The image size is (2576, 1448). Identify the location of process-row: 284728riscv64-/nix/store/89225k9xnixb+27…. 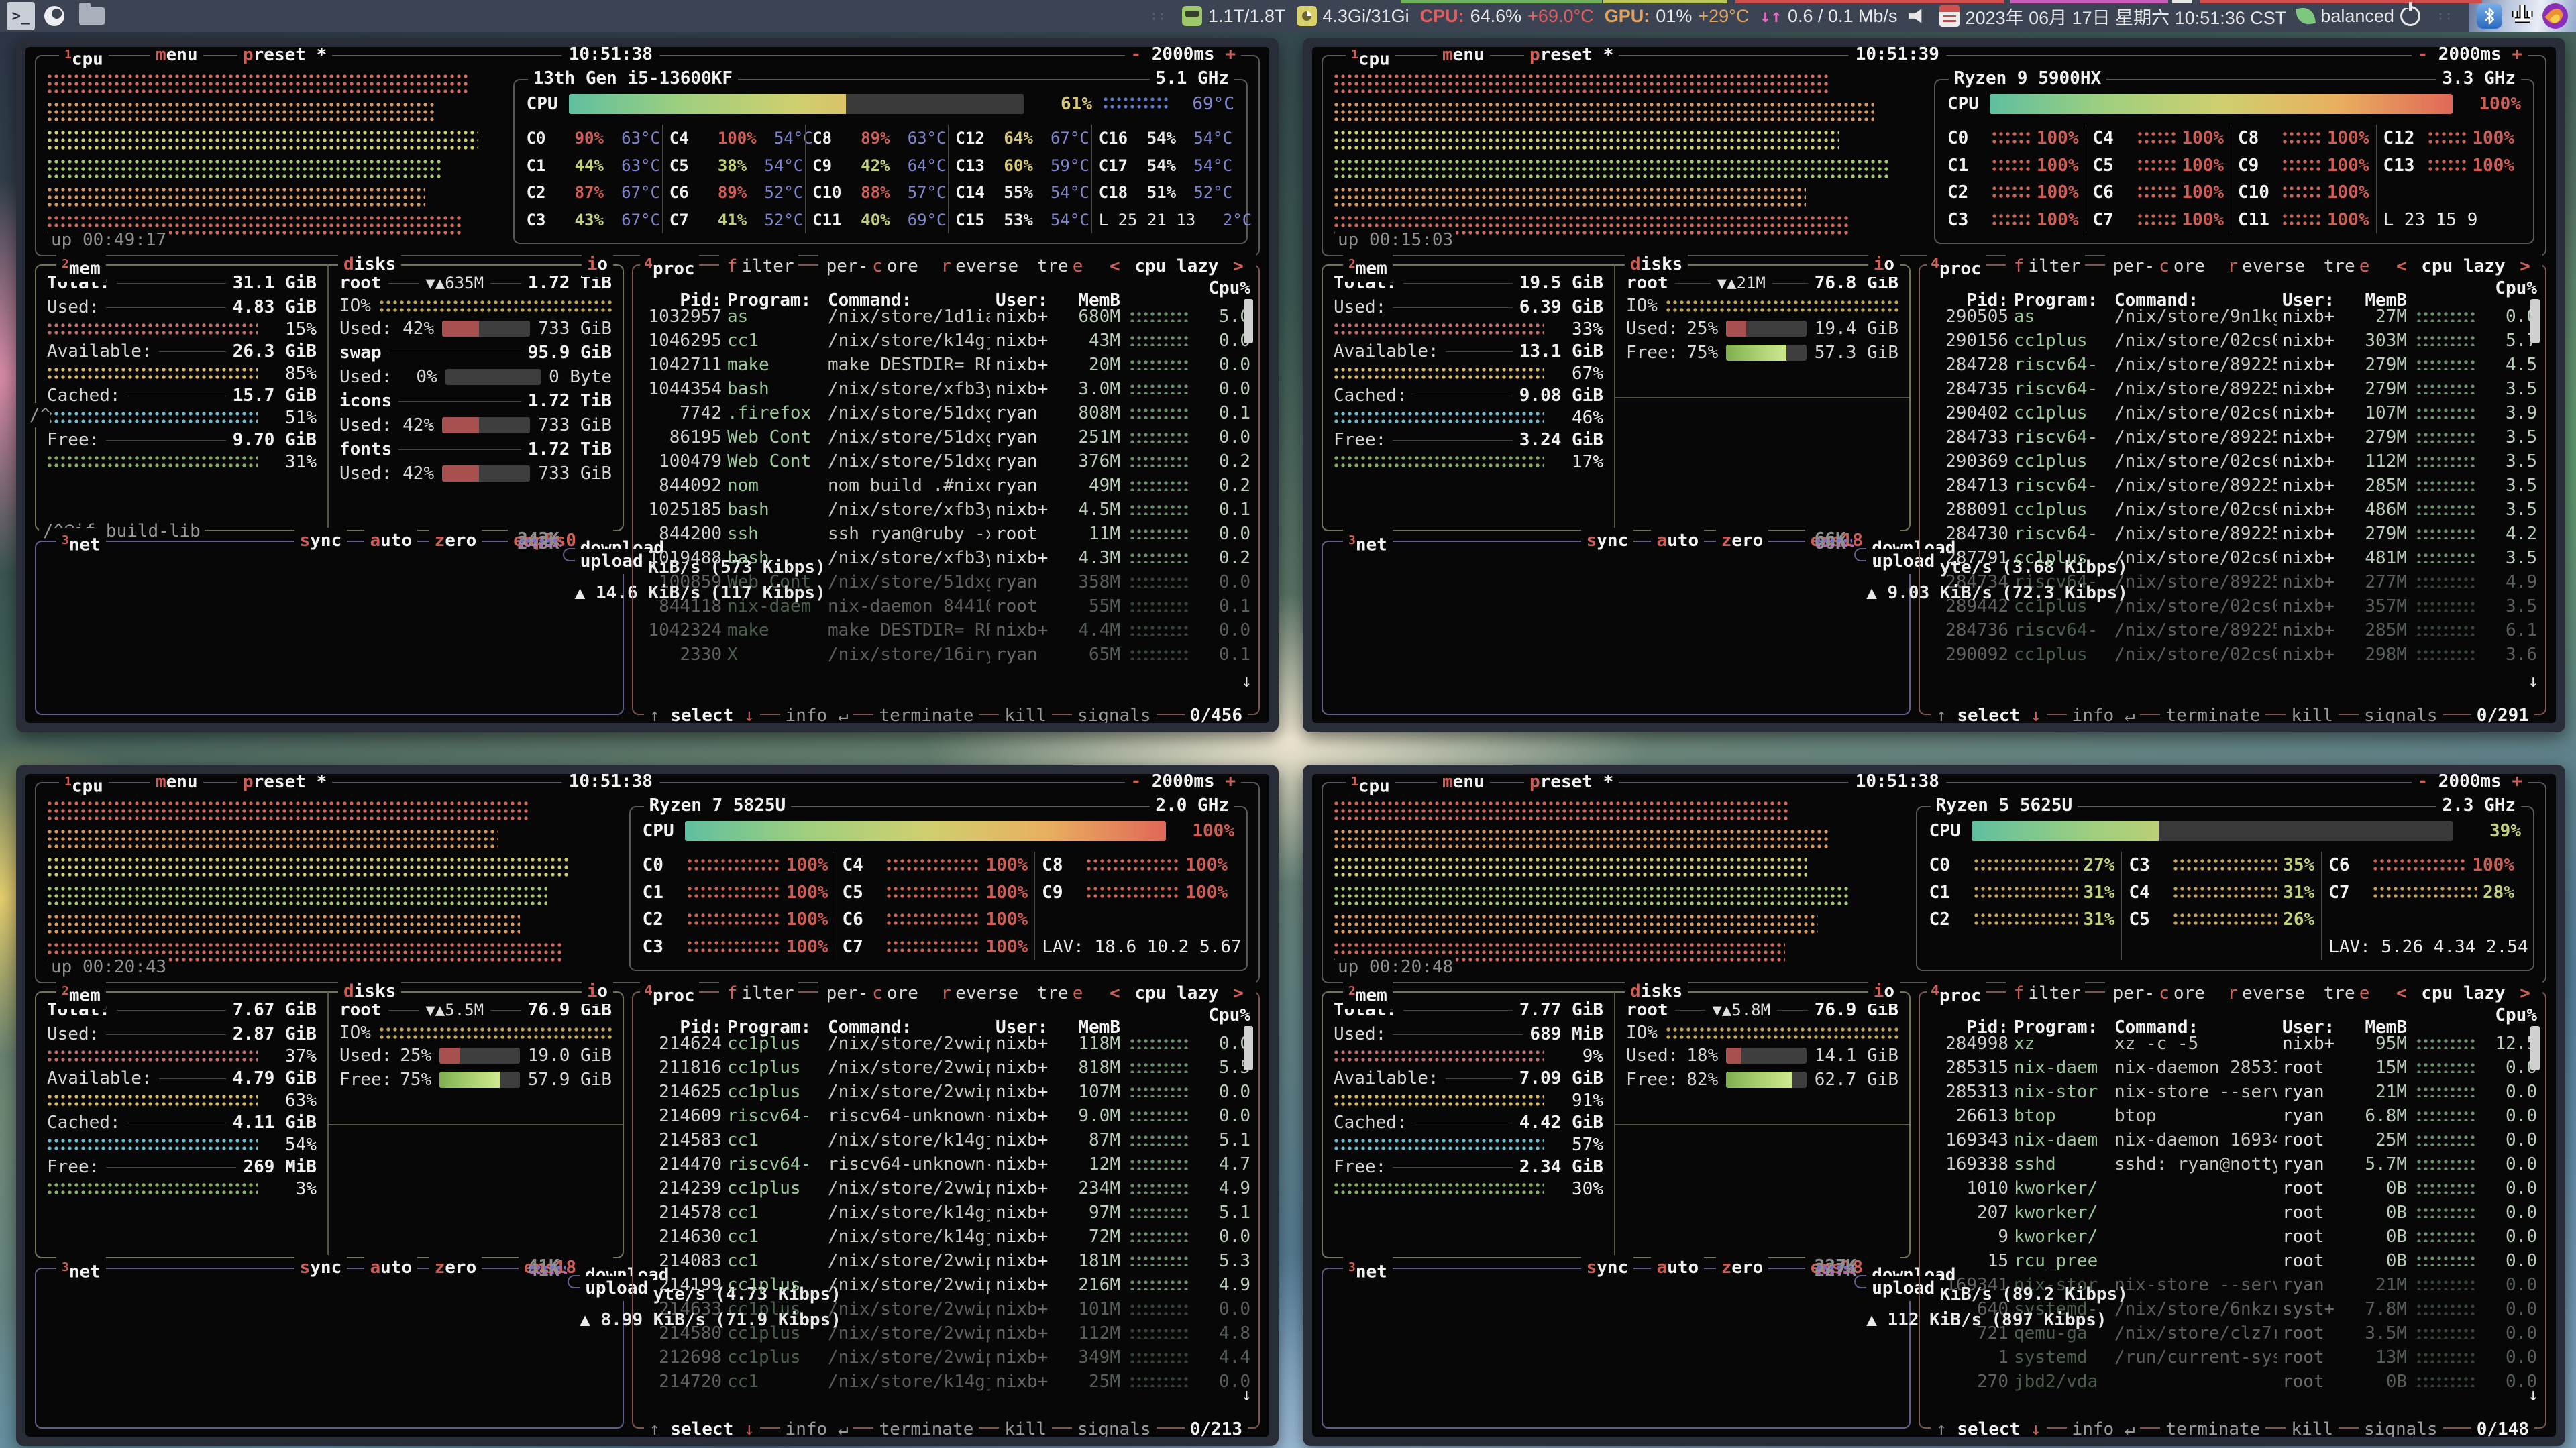
(2241, 365).